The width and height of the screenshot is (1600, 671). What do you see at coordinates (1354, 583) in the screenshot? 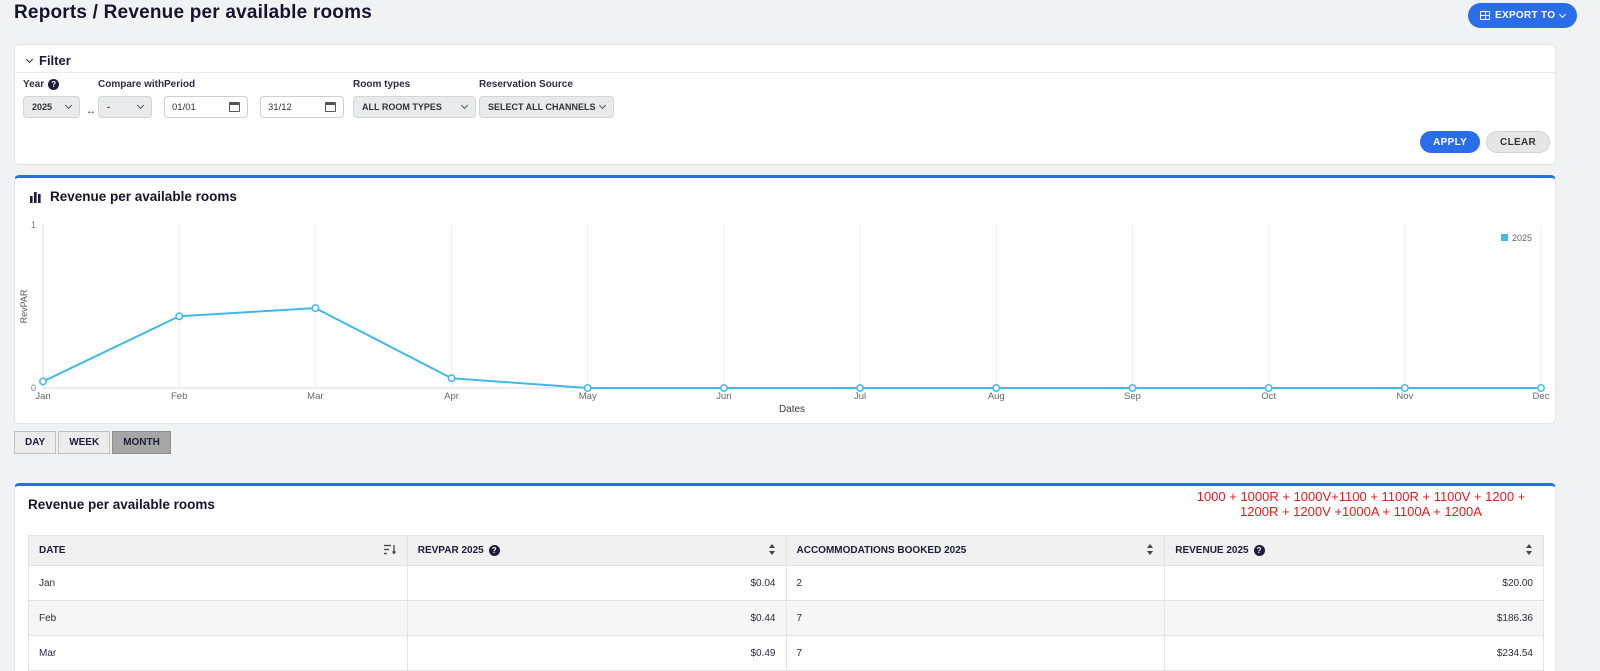
I see `cell-revenue: $20.00` at bounding box center [1354, 583].